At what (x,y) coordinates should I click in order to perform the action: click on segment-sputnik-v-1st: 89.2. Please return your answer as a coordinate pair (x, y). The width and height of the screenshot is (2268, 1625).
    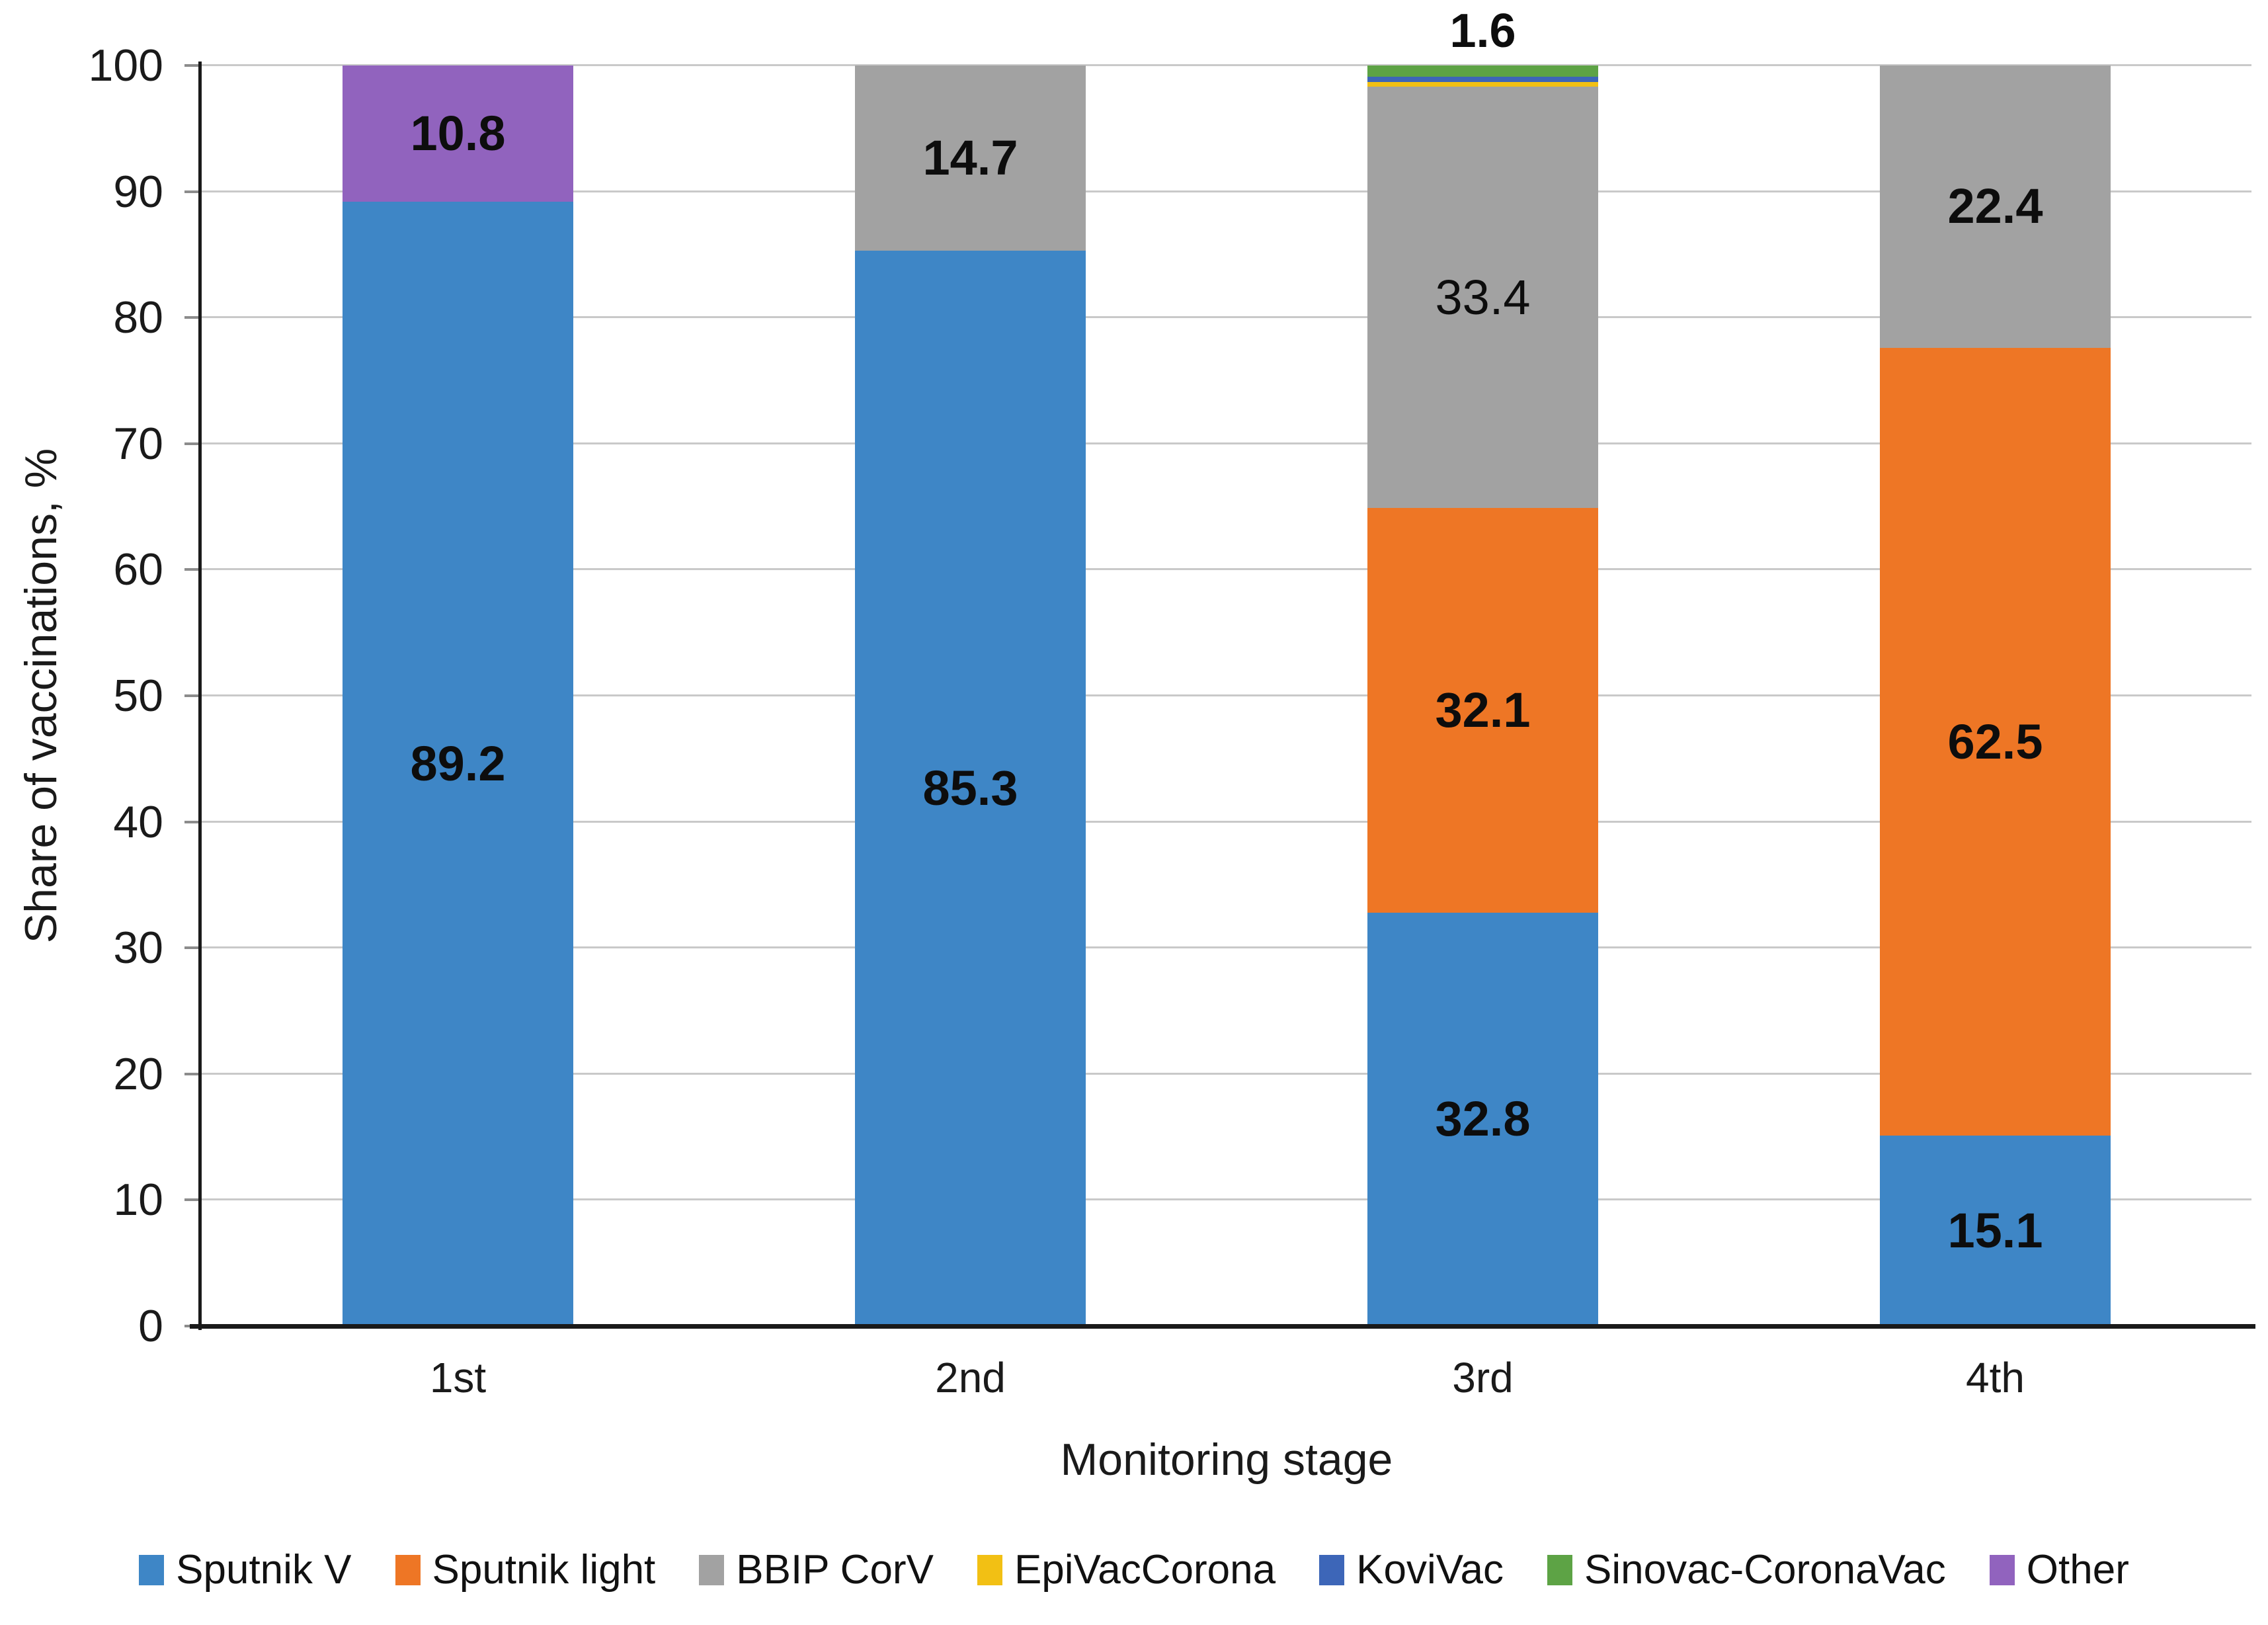
    Looking at the image, I should click on (458, 763).